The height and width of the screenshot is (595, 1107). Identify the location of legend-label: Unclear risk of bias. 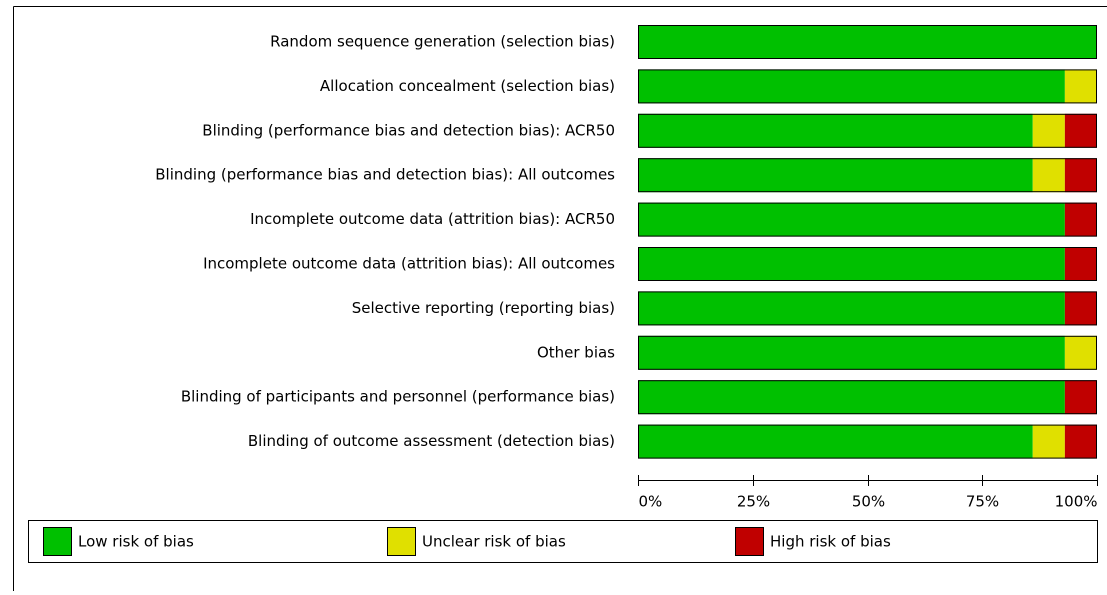
(494, 542).